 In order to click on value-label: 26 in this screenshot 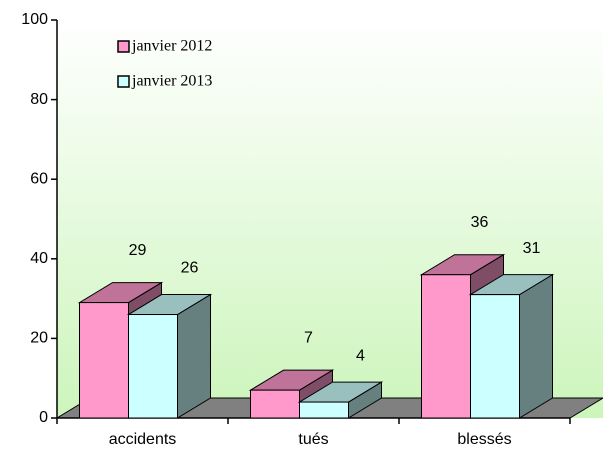, I will do `click(190, 268)`.